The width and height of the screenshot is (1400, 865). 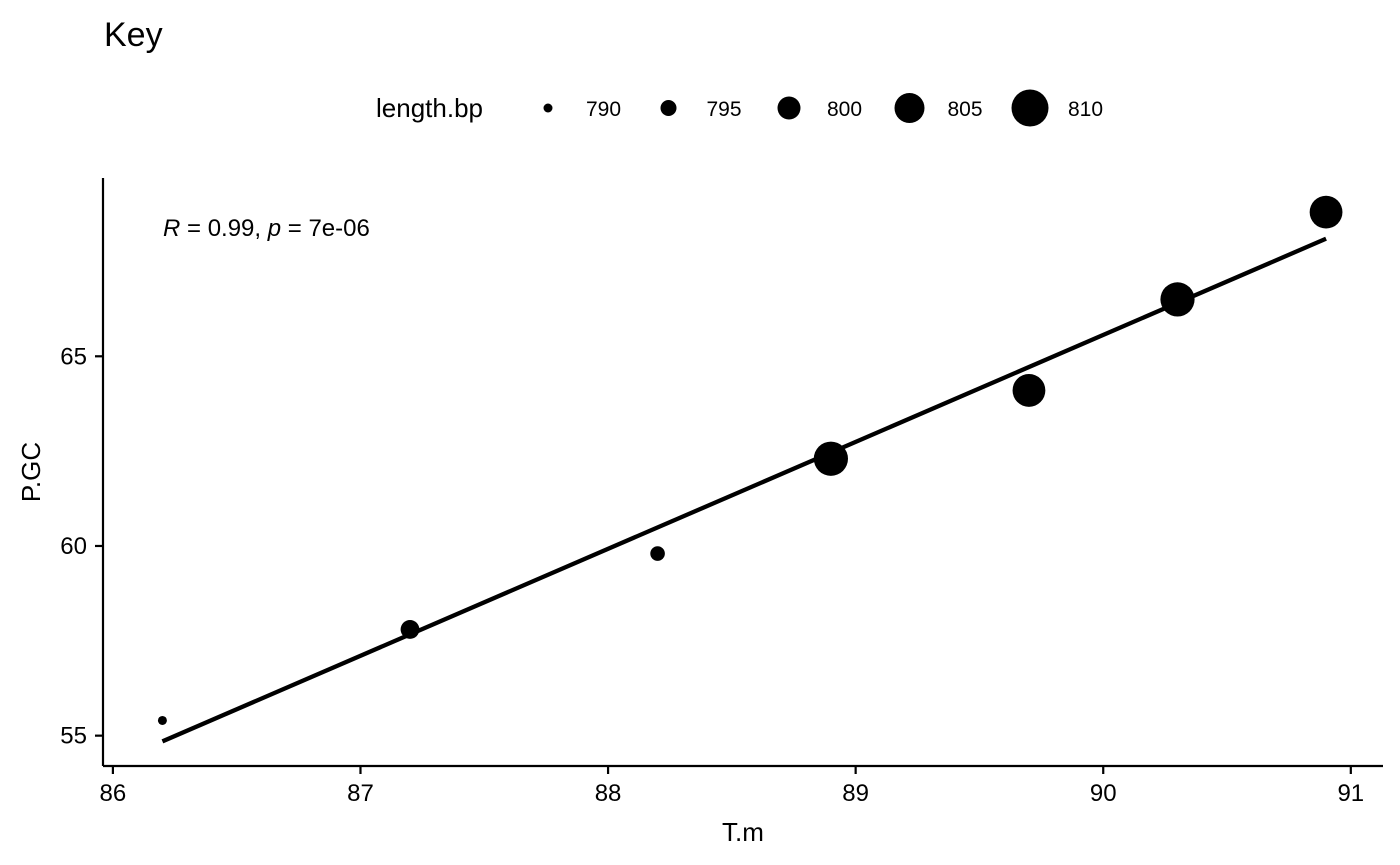 I want to click on chart-title: Key, so click(x=133, y=35).